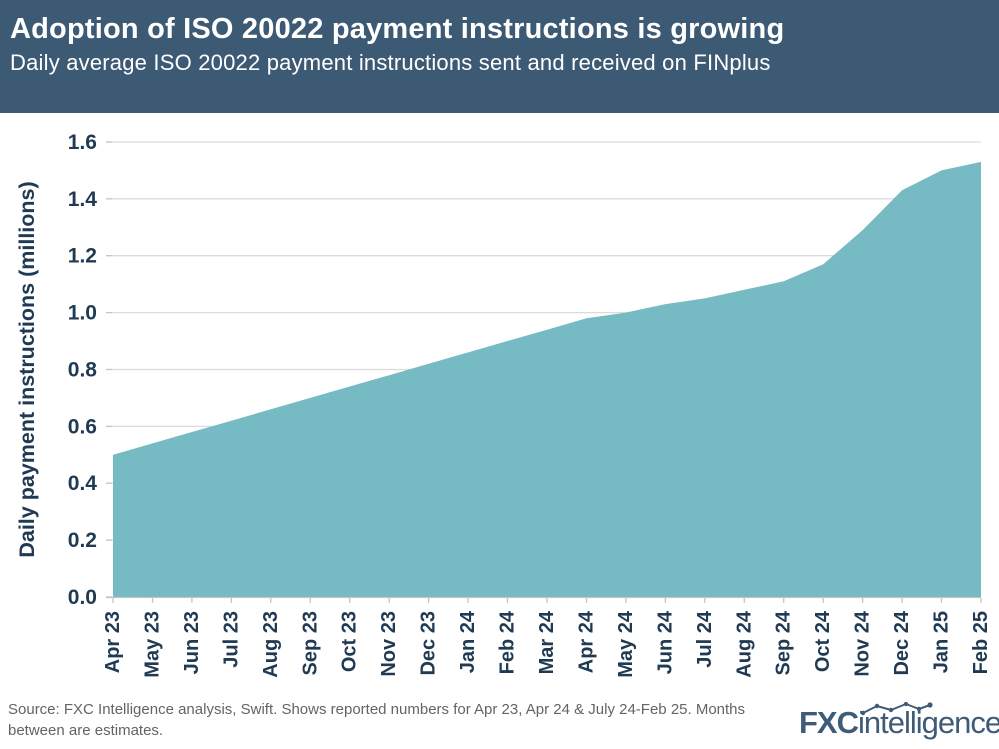 This screenshot has height=749, width=999. What do you see at coordinates (82, 142) in the screenshot?
I see `y-tick-label: 1.6` at bounding box center [82, 142].